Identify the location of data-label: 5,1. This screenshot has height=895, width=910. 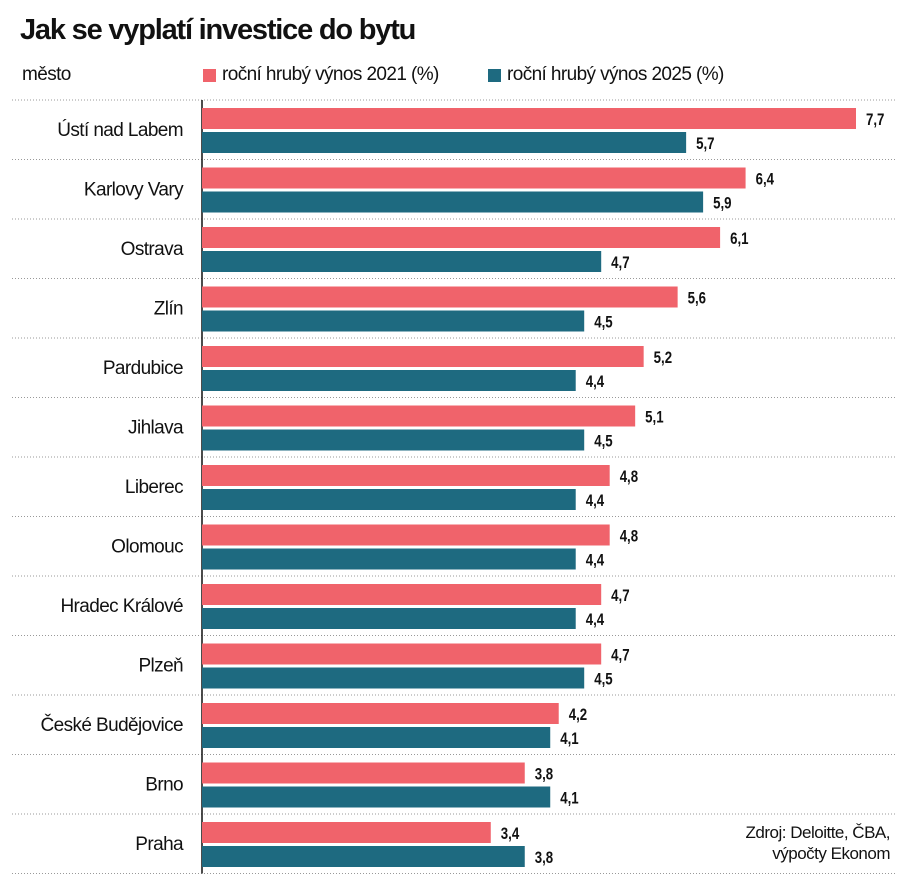
(654, 417).